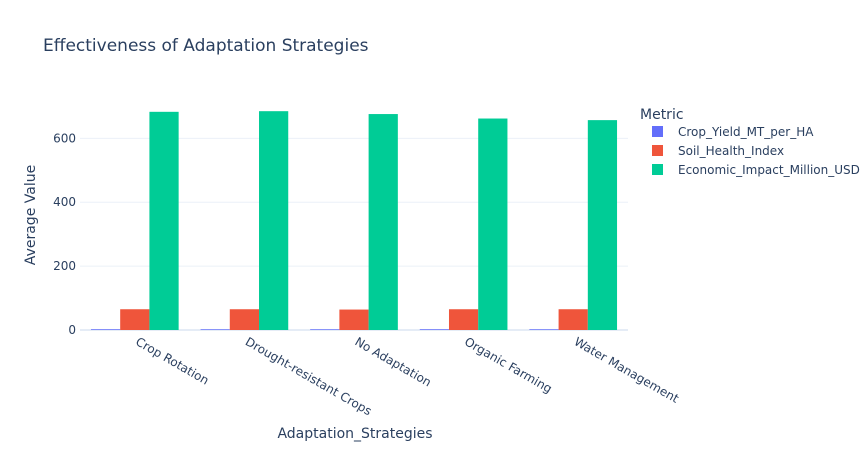 The width and height of the screenshot is (866, 450). What do you see at coordinates (172, 360) in the screenshot?
I see `x-tick-label: Crop Rotation` at bounding box center [172, 360].